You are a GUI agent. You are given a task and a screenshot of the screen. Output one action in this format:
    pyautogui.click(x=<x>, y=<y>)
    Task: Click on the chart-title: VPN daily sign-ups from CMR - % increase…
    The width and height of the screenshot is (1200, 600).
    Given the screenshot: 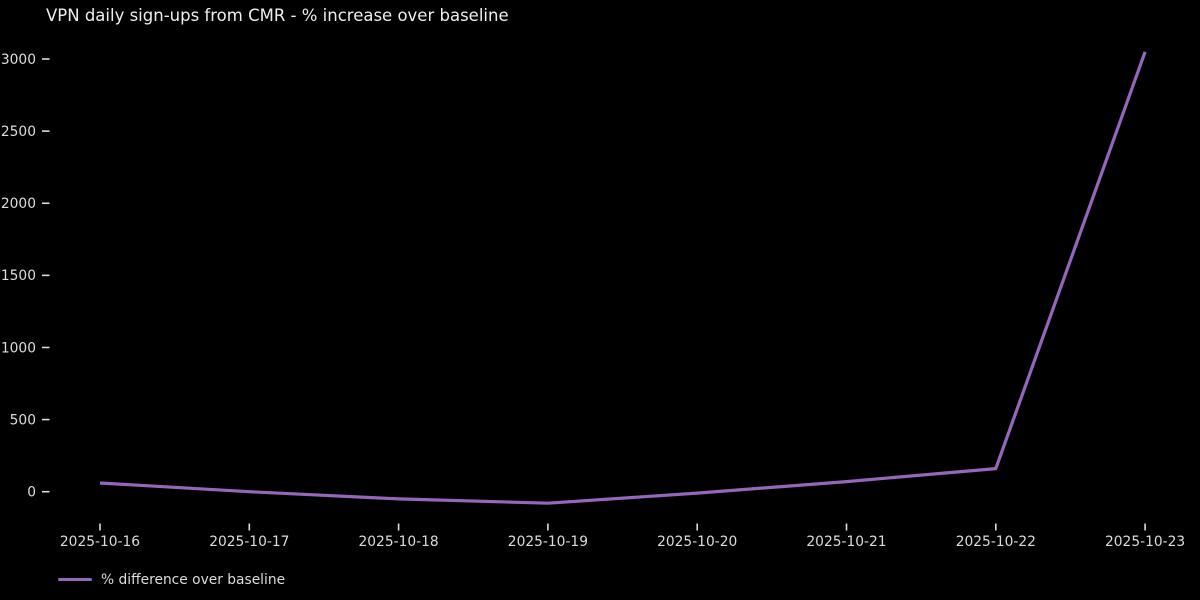 What is the action you would take?
    pyautogui.click(x=277, y=15)
    